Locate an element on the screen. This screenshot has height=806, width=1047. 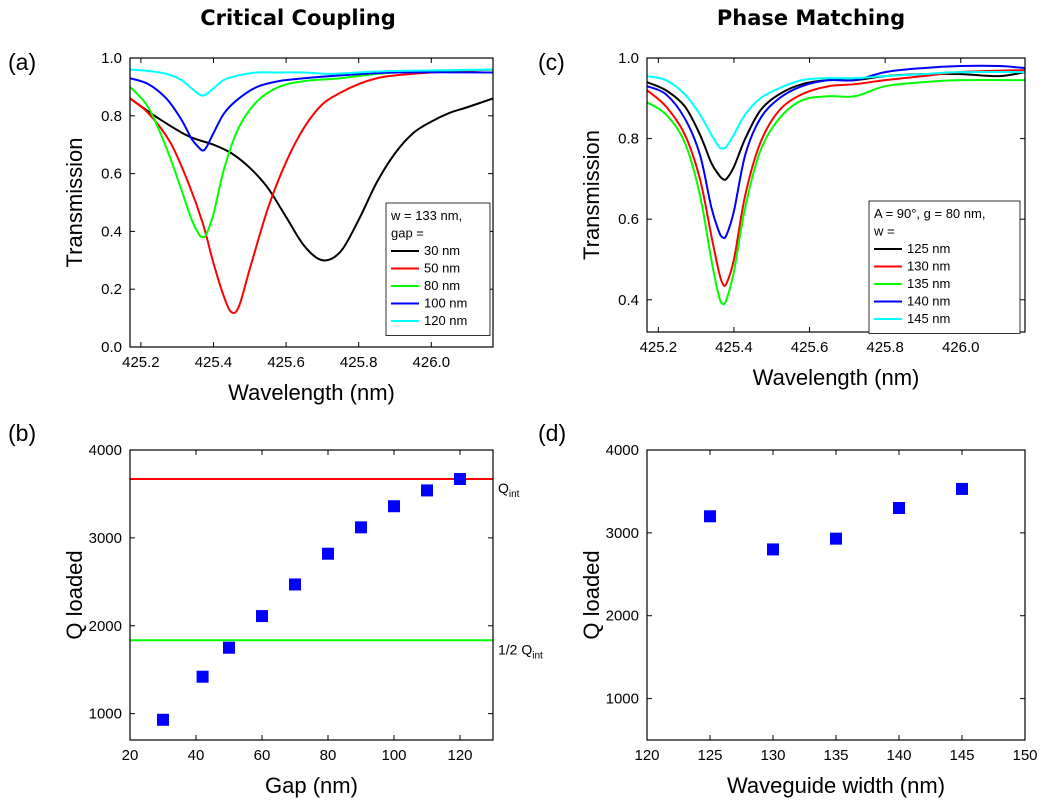
y-tick-label: 0.8 is located at coordinates (628, 139).